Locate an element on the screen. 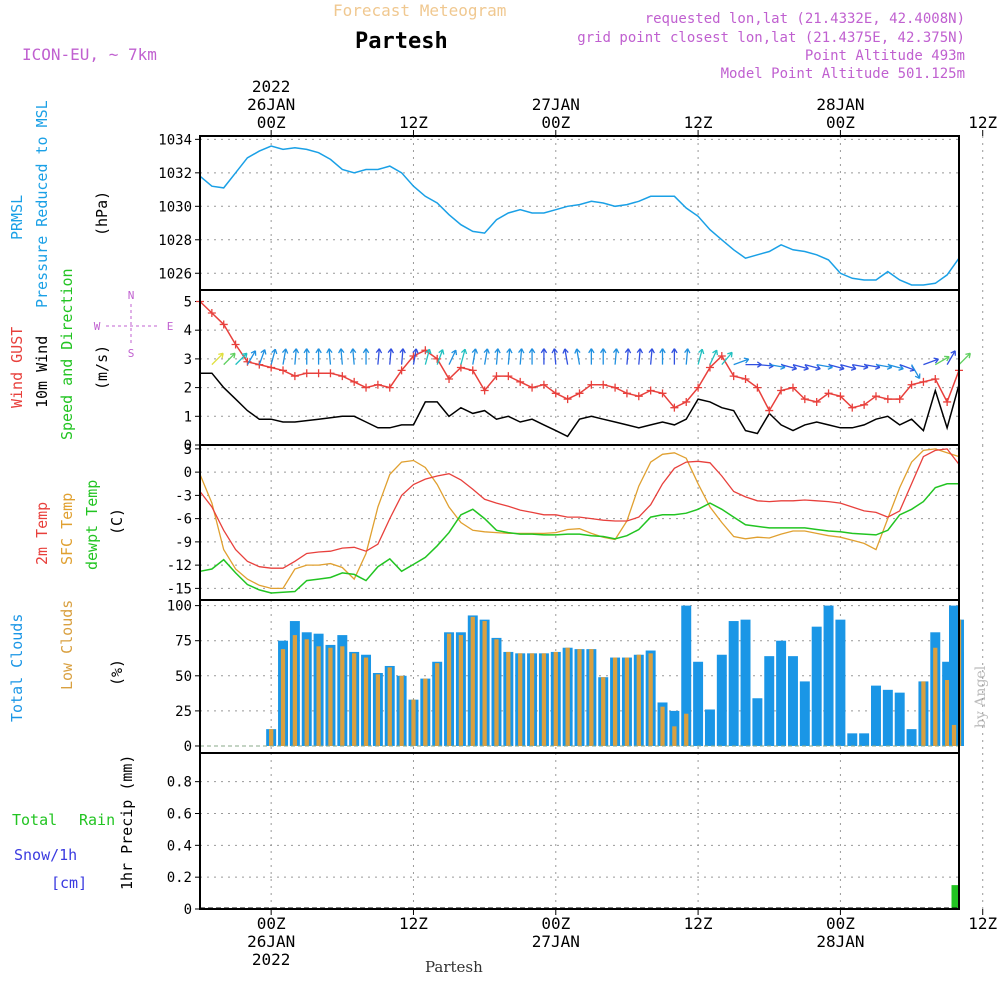  snow-label: Snow/1h is located at coordinates (45, 855).